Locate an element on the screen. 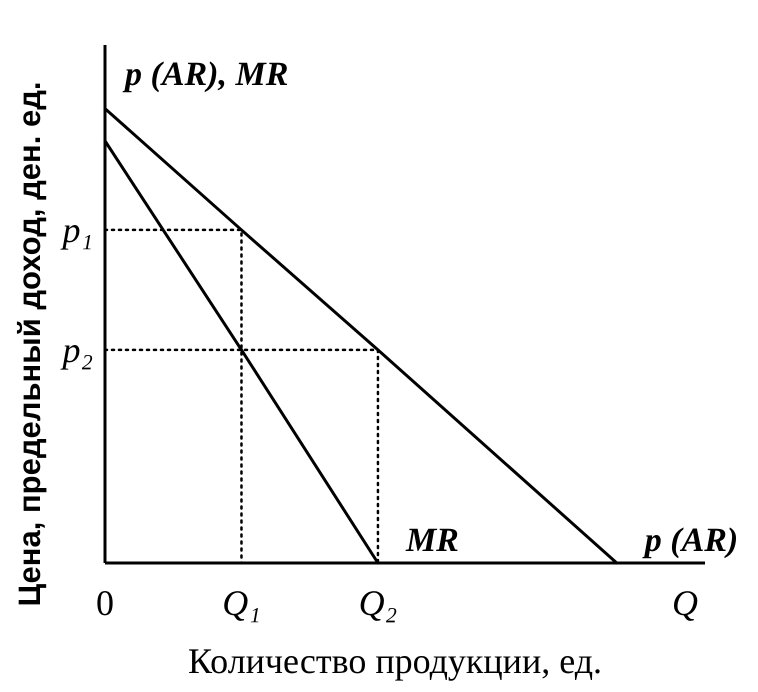 This screenshot has width=758, height=692. x-tick-label: Q is located at coordinates (685, 603).